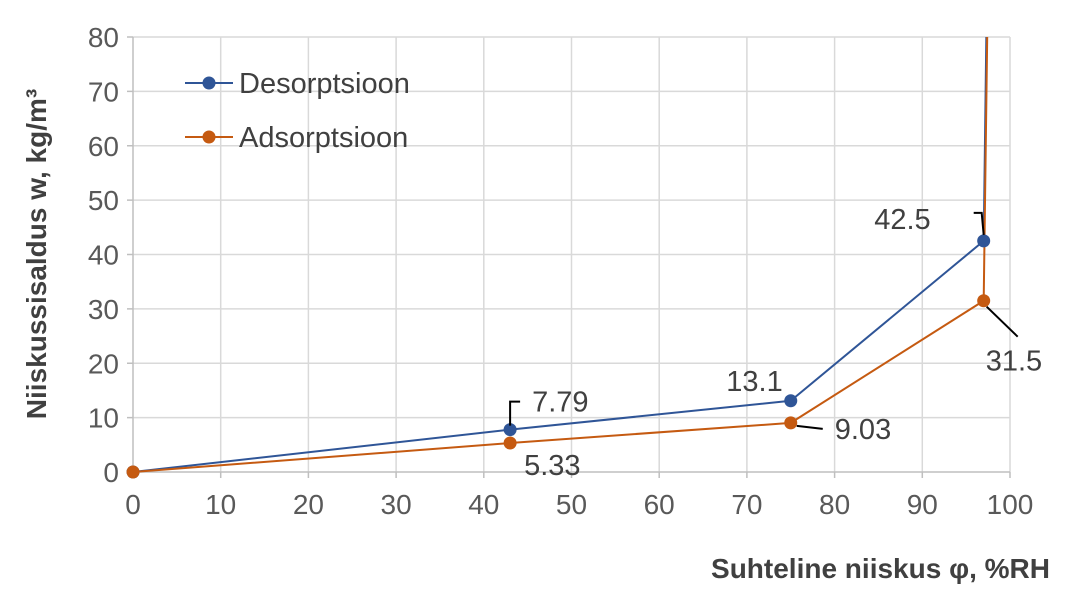  What do you see at coordinates (36, 254) in the screenshot?
I see `y-axis-title: Niiskussisaldus w, kg/m³` at bounding box center [36, 254].